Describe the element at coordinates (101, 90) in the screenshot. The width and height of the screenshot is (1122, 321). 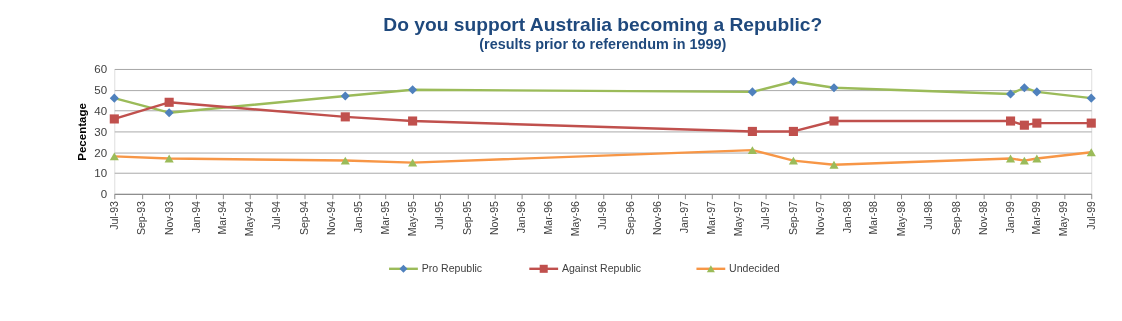
I see `y-tick-label: 50` at that location.